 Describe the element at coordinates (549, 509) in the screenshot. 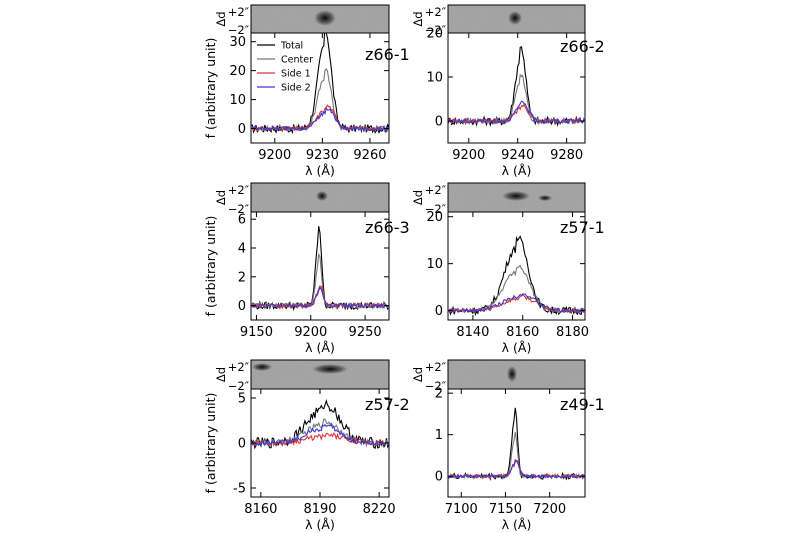

I see `x-tick-label: 7200` at that location.